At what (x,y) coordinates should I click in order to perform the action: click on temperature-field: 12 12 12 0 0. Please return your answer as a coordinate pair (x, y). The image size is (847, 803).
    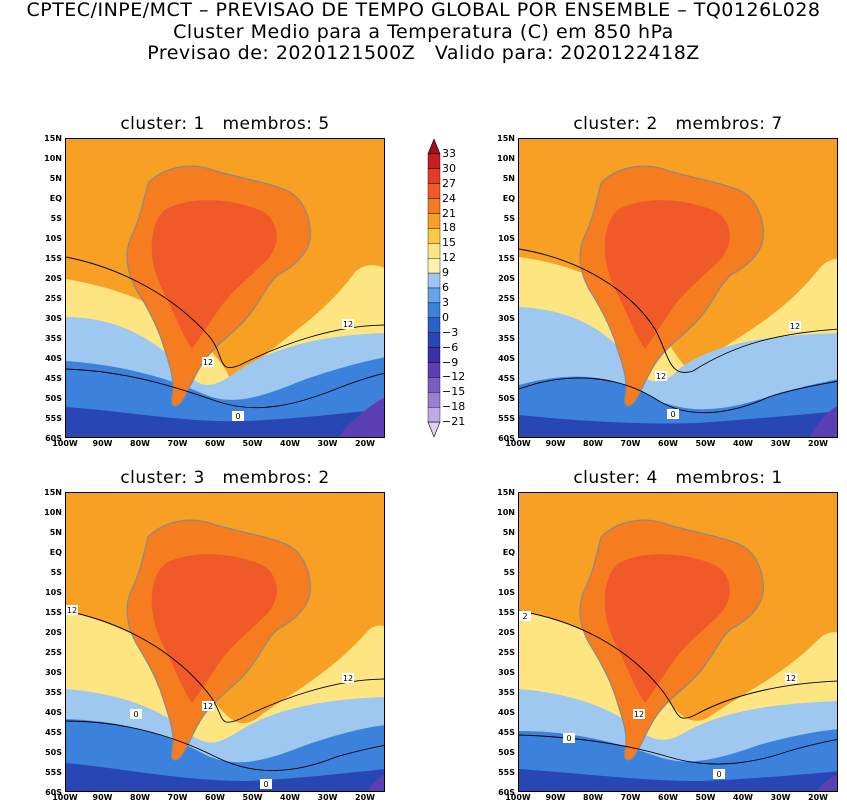
    Looking at the image, I should click on (225, 642).